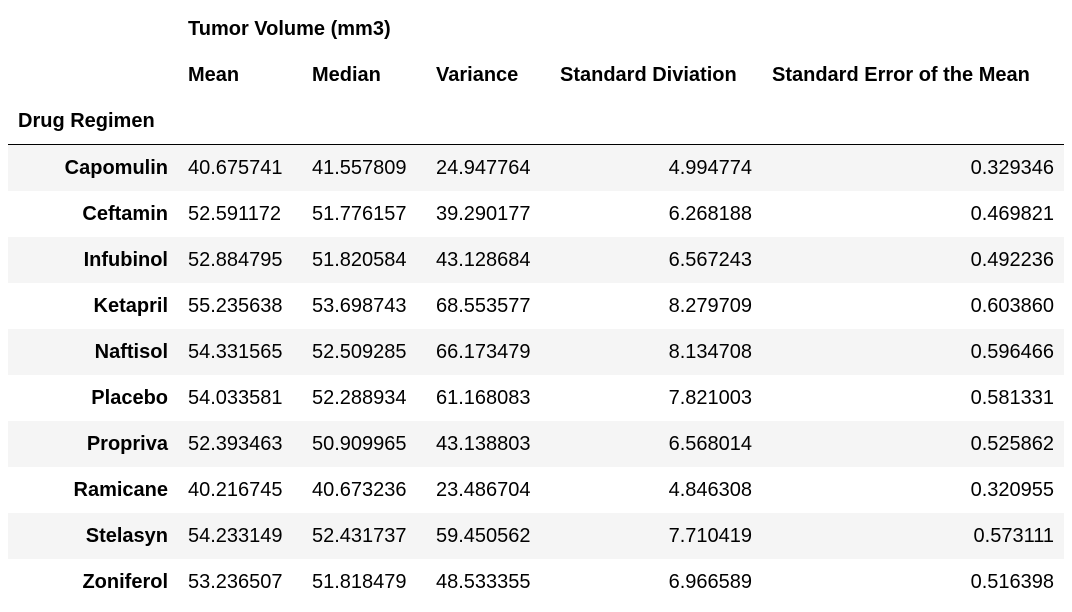  What do you see at coordinates (1012, 490) in the screenshot?
I see `cell-standard-error: 0.320955` at bounding box center [1012, 490].